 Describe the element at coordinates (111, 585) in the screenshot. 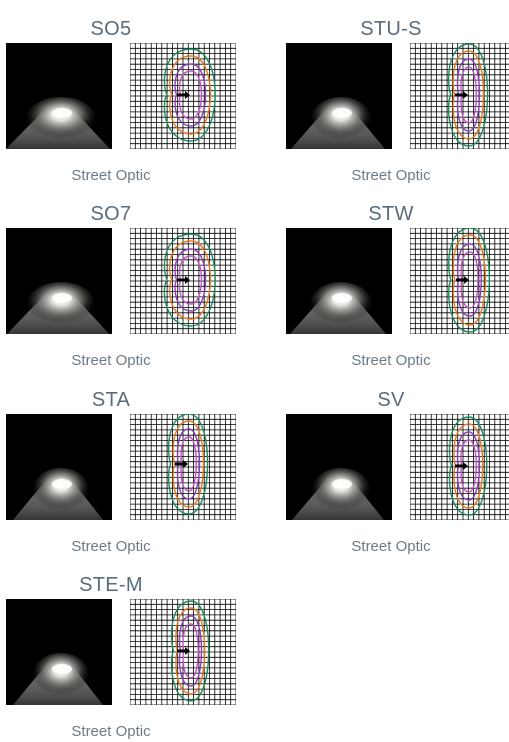

I see `optic-title: STE-M` at that location.